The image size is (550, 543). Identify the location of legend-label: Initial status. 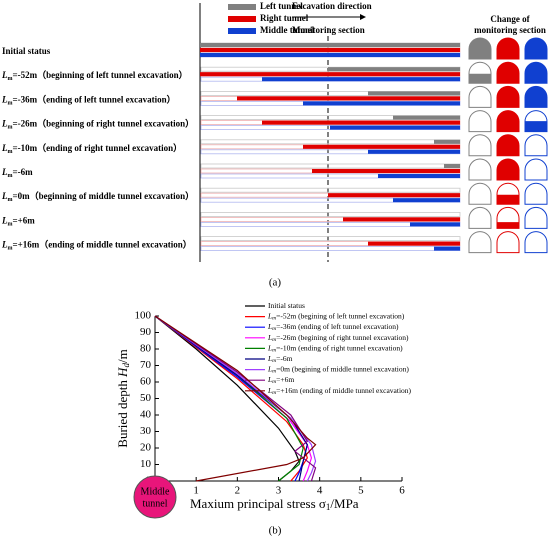
(286, 305).